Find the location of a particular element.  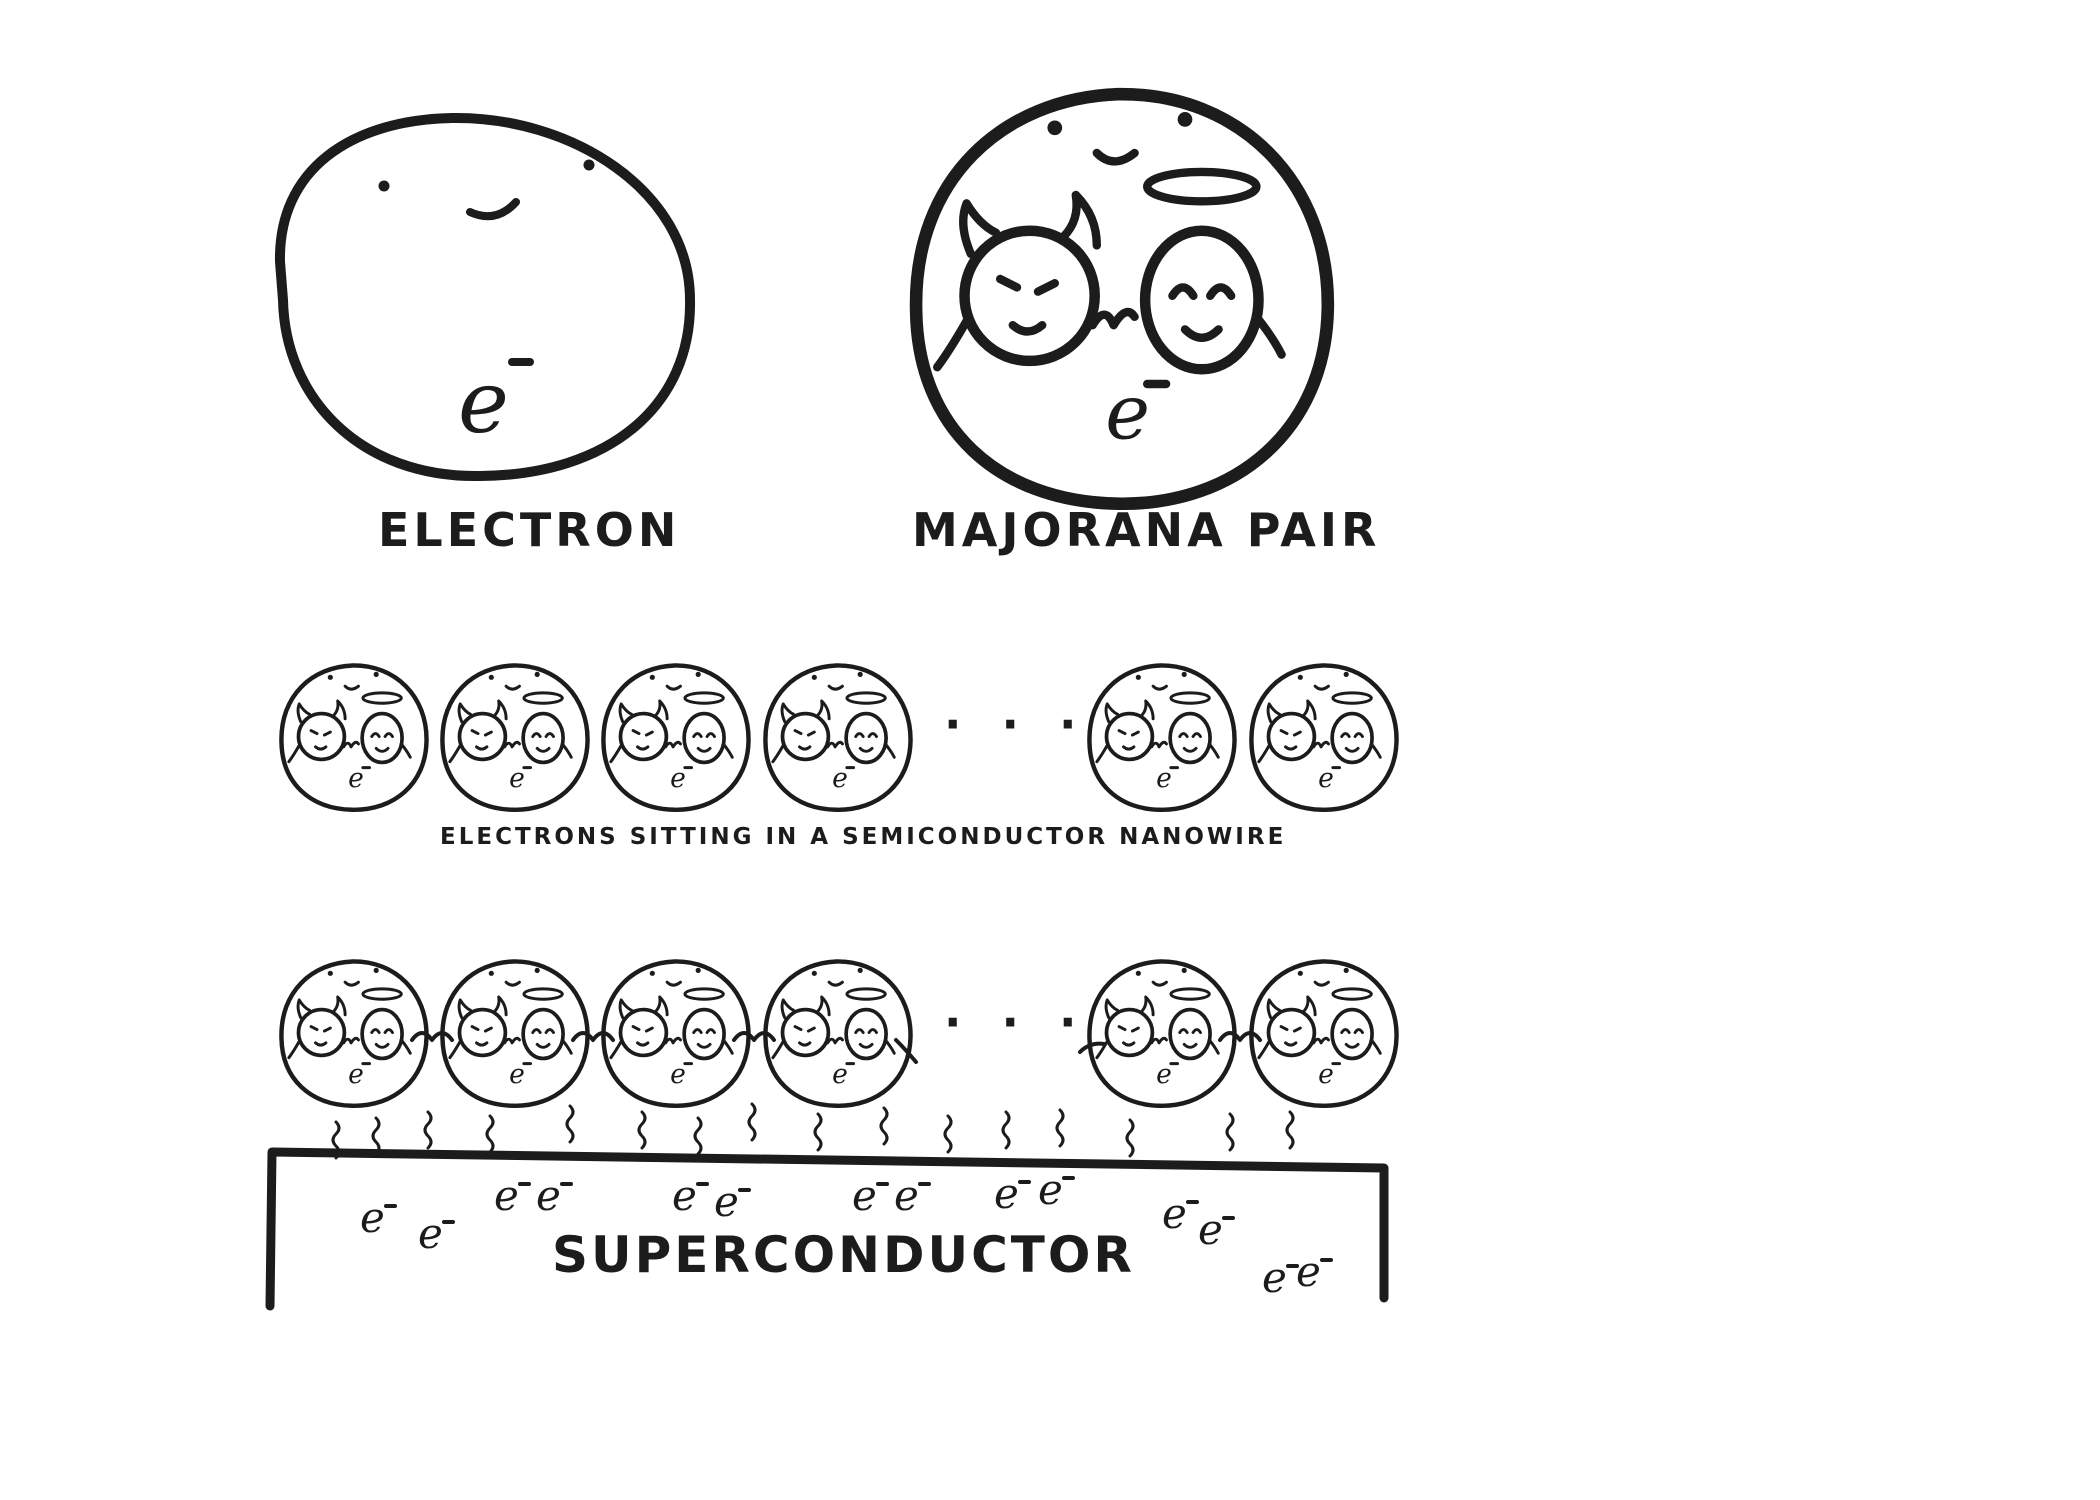

cooper-electrons: e e e e e e e e e e e e e e is located at coordinates (846, 1233).